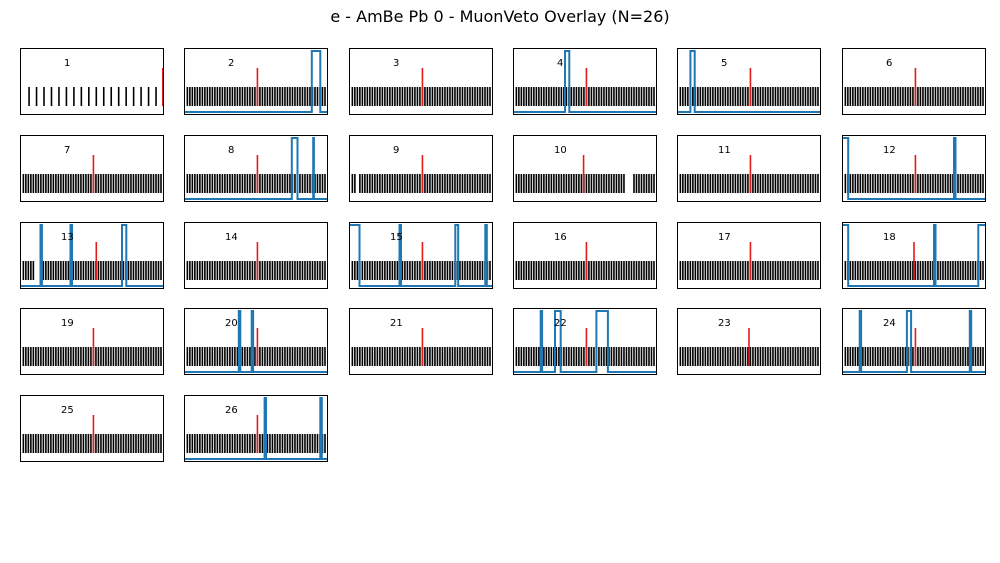 This screenshot has width=1000, height=563. I want to click on panel-14: 14, so click(256, 255).